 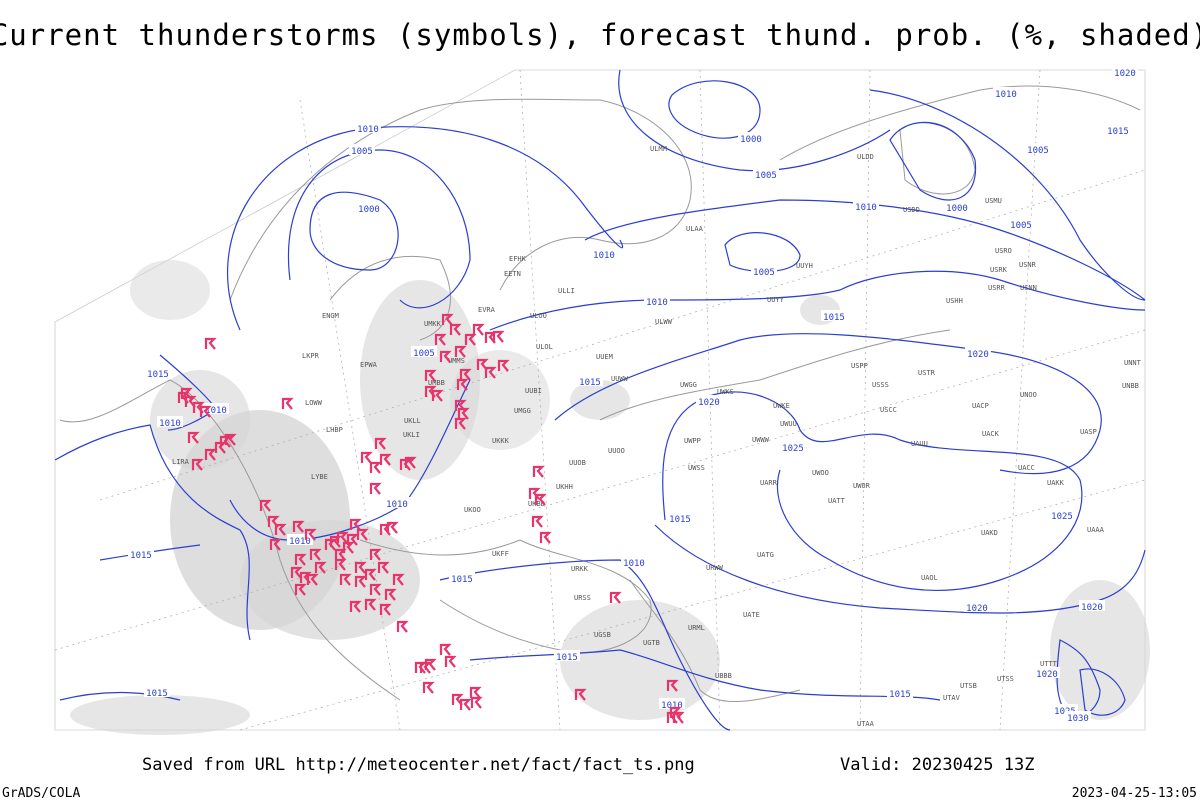 What do you see at coordinates (1062, 517) in the screenshot?
I see `isobar-label: 1025` at bounding box center [1062, 517].